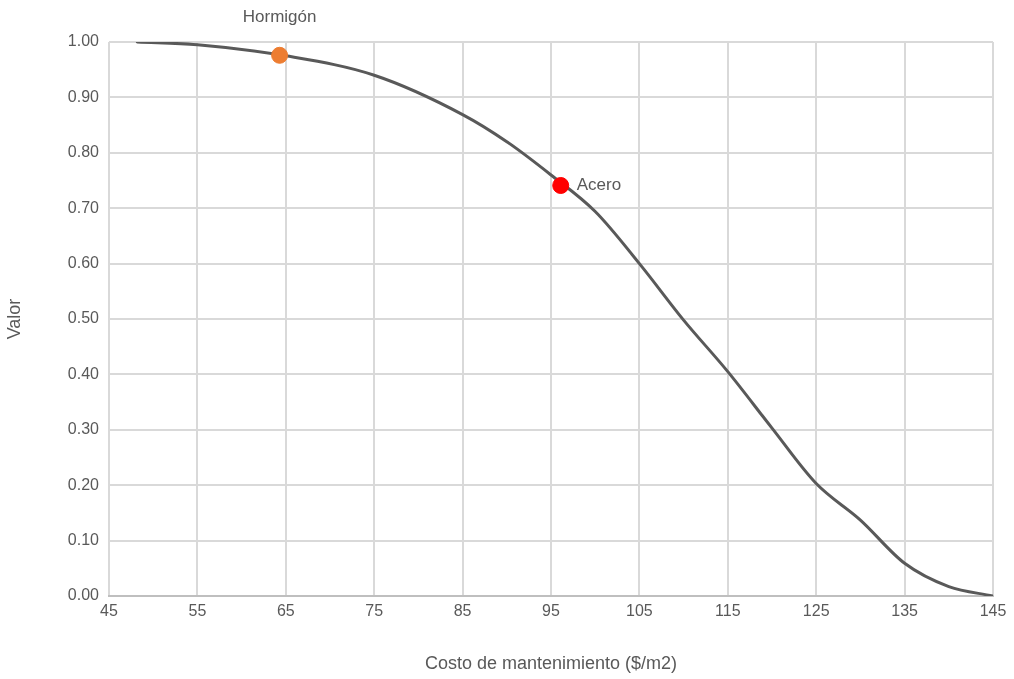 The image size is (1014, 679). Describe the element at coordinates (83, 96) in the screenshot. I see `y-tick-label: 0.90` at that location.